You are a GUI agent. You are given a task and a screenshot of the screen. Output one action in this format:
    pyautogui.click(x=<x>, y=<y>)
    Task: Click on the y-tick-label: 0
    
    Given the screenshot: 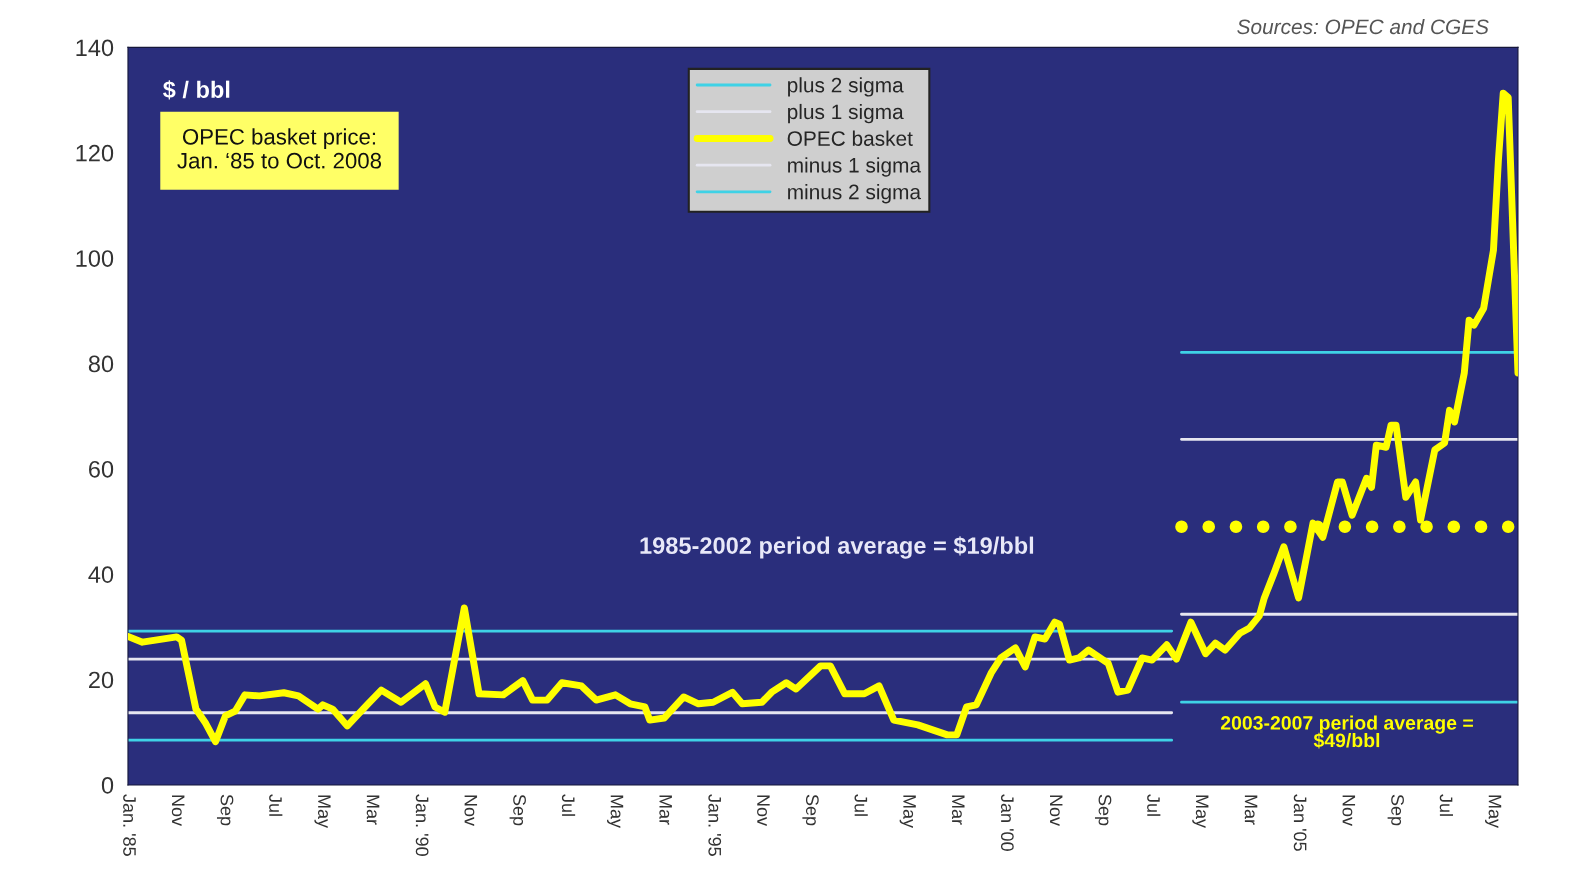 What is the action you would take?
    pyautogui.click(x=107, y=785)
    